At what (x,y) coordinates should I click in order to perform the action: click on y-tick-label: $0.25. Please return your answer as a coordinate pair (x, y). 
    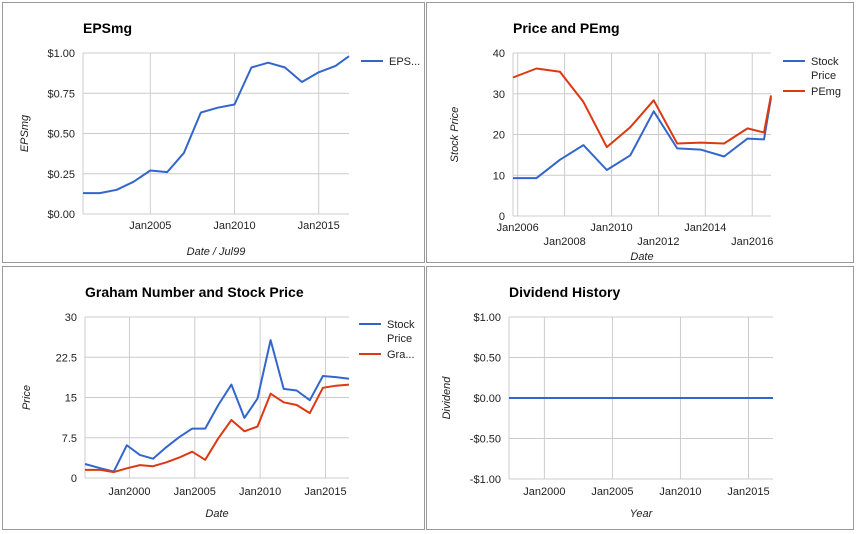
    Looking at the image, I should click on (61, 175).